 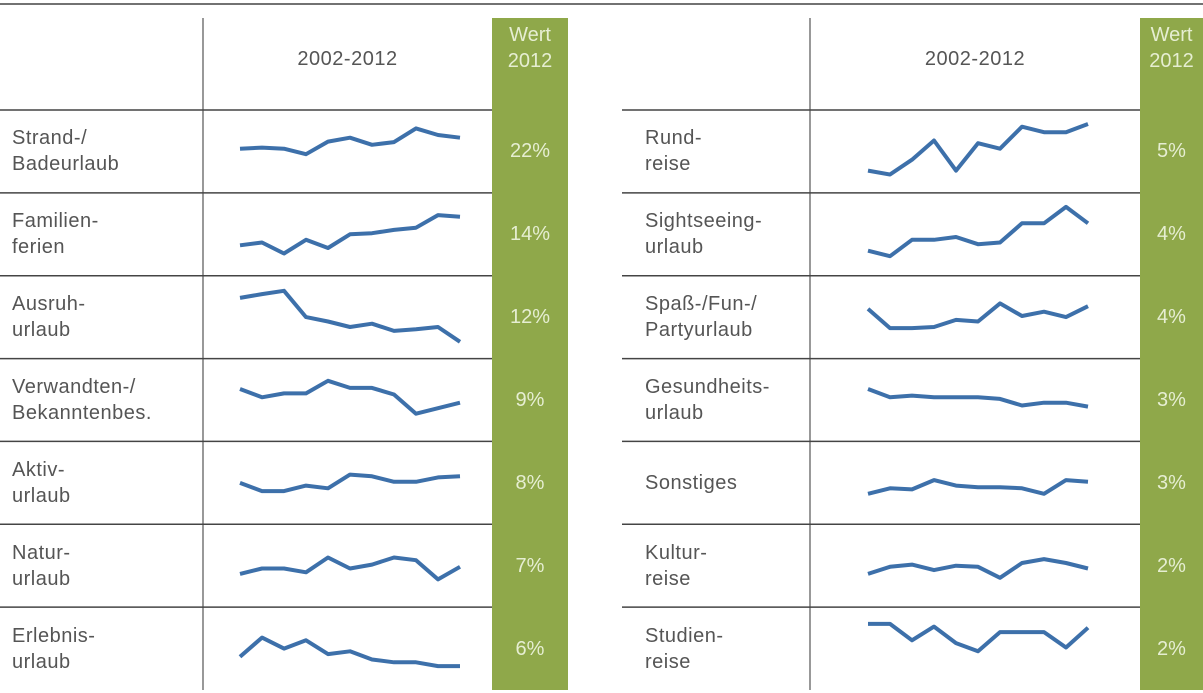 What do you see at coordinates (55, 221) in the screenshot?
I see `row-label: Familien-` at bounding box center [55, 221].